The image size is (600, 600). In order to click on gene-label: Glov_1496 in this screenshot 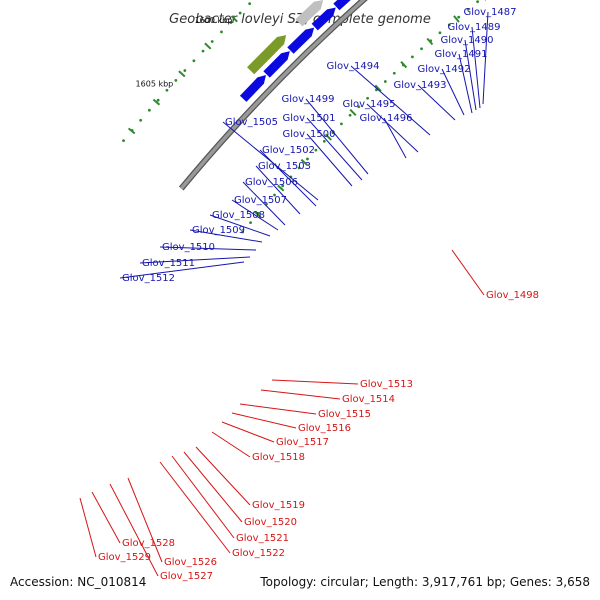, I will do `click(385, 118)`.